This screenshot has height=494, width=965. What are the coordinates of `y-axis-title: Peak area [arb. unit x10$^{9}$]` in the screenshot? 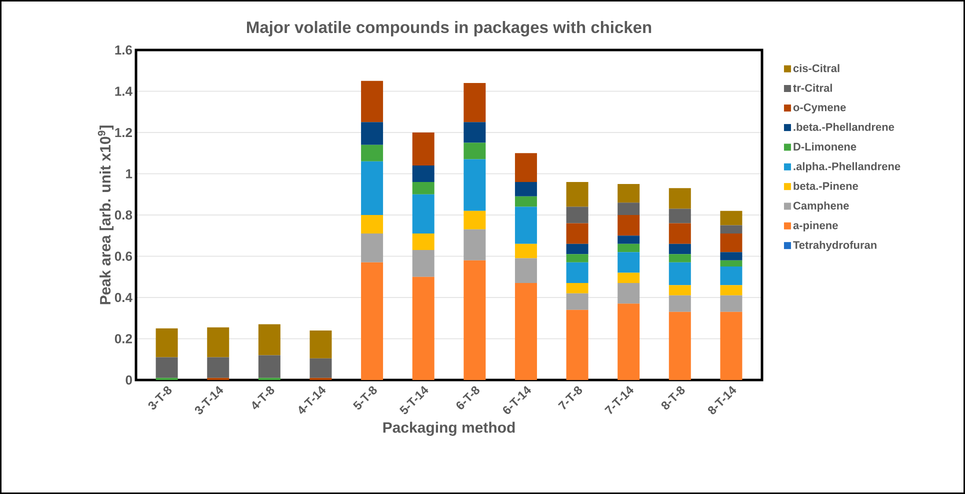 It's located at (106, 215).